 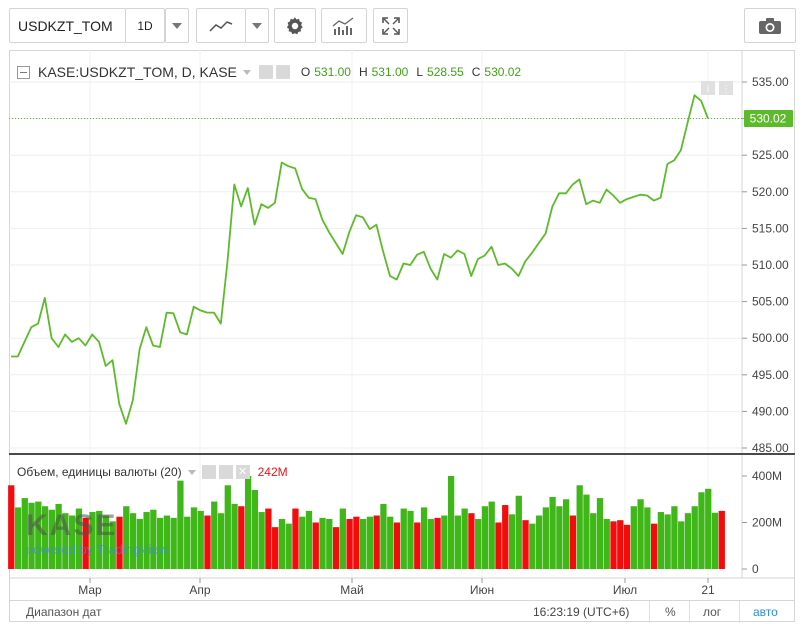 I want to click on time-tick-label: Мар, so click(x=90, y=590).